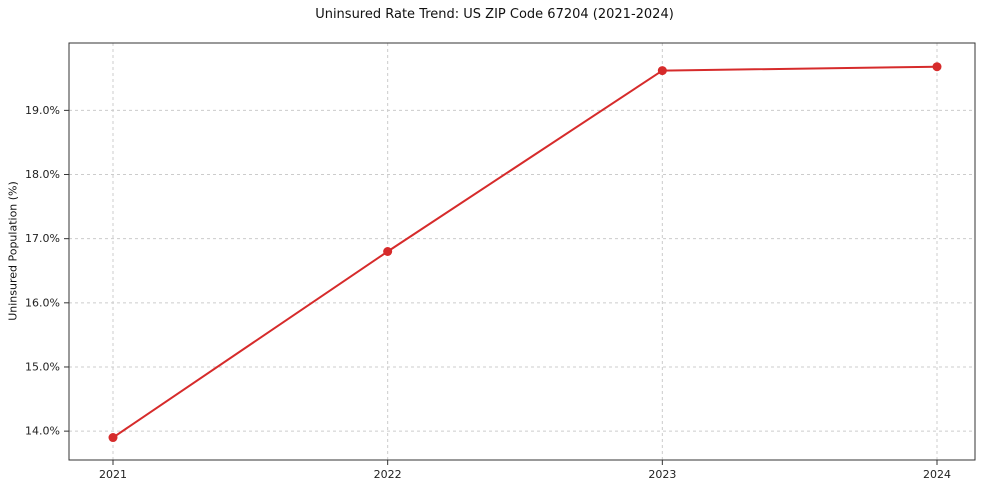 This screenshot has width=989, height=490. I want to click on y-tick-label: 19.0%, so click(42, 110).